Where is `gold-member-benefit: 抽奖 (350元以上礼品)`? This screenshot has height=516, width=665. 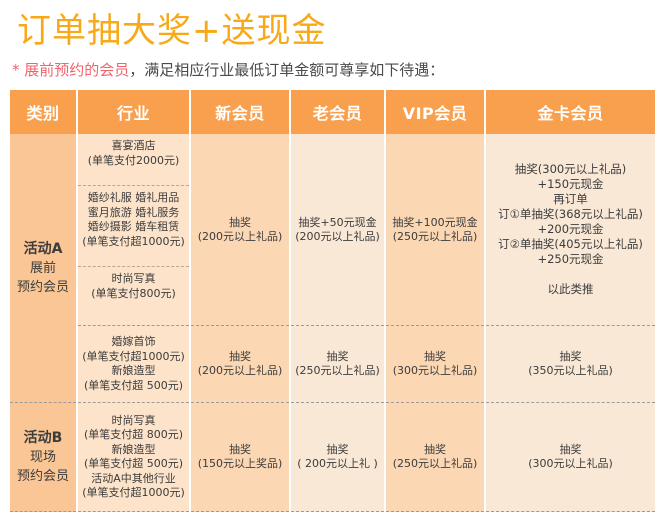 gold-member-benefit: 抽奖 (350元以上礼品) is located at coordinates (570, 364).